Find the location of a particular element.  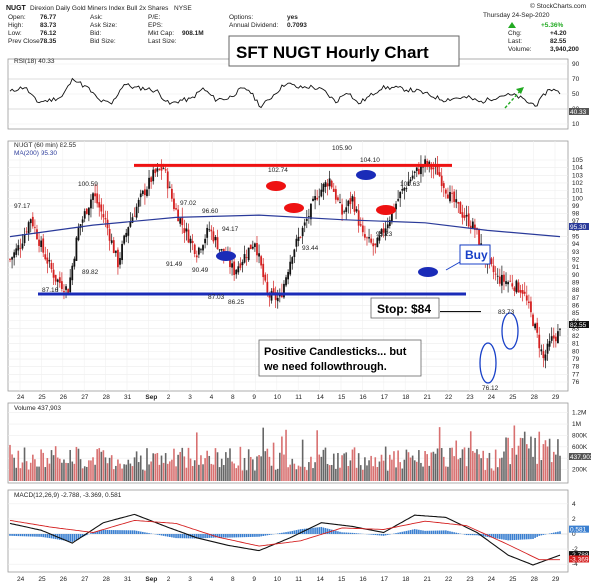

quote-field-value: 3,940,200 is located at coordinates (564, 49).